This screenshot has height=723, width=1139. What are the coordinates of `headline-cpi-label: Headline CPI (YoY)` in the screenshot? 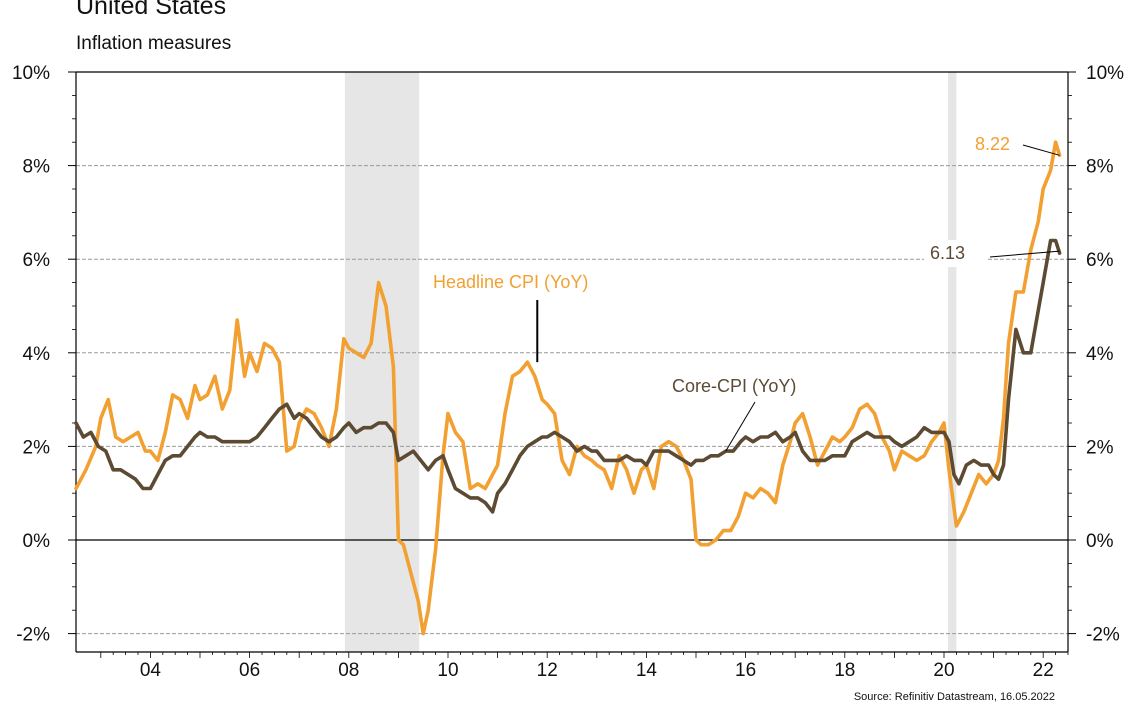 It's located at (510, 282).